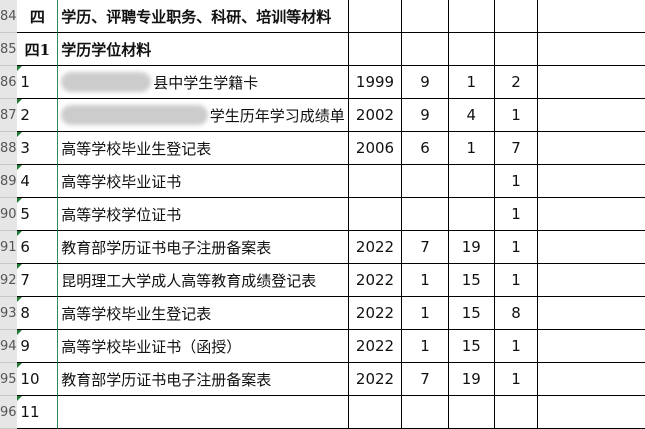 The width and height of the screenshot is (645, 429). What do you see at coordinates (203, 82) in the screenshot?
I see `cell-item: 县中学生学籍卡` at bounding box center [203, 82].